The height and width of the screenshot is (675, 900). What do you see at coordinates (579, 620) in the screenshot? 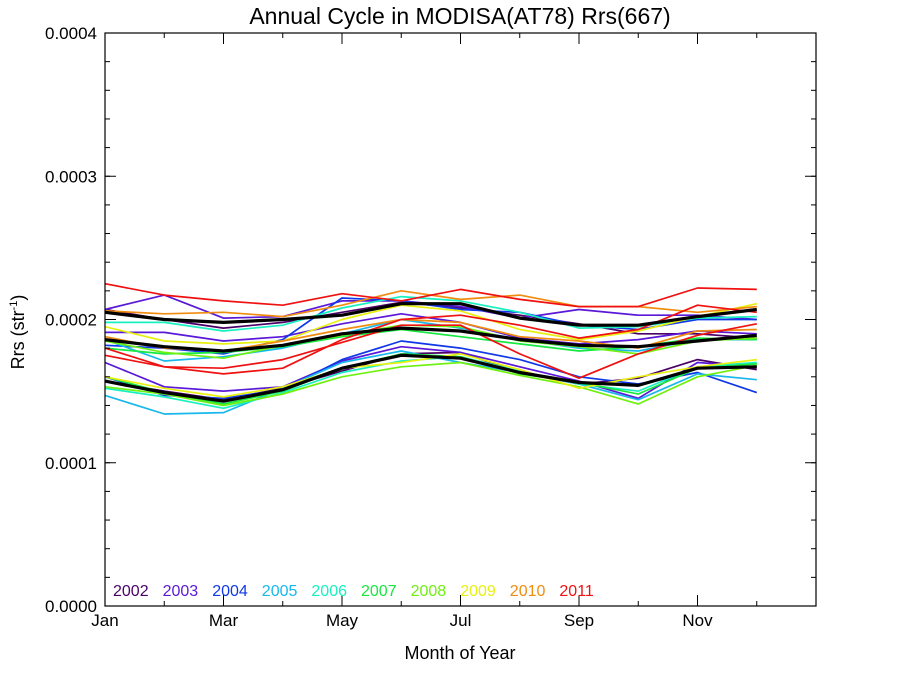
I see `x-tick-label: Sep` at bounding box center [579, 620].